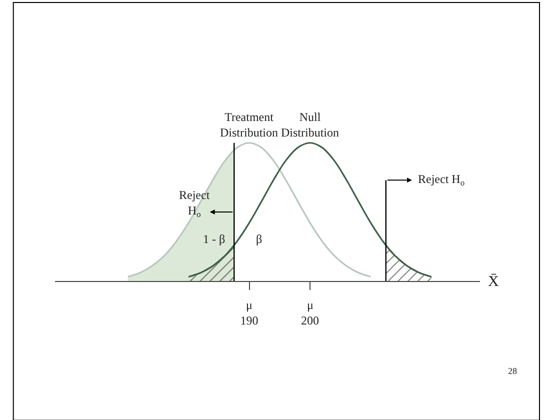  What do you see at coordinates (249, 320) in the screenshot?
I see `x-tick-label: 190` at bounding box center [249, 320].